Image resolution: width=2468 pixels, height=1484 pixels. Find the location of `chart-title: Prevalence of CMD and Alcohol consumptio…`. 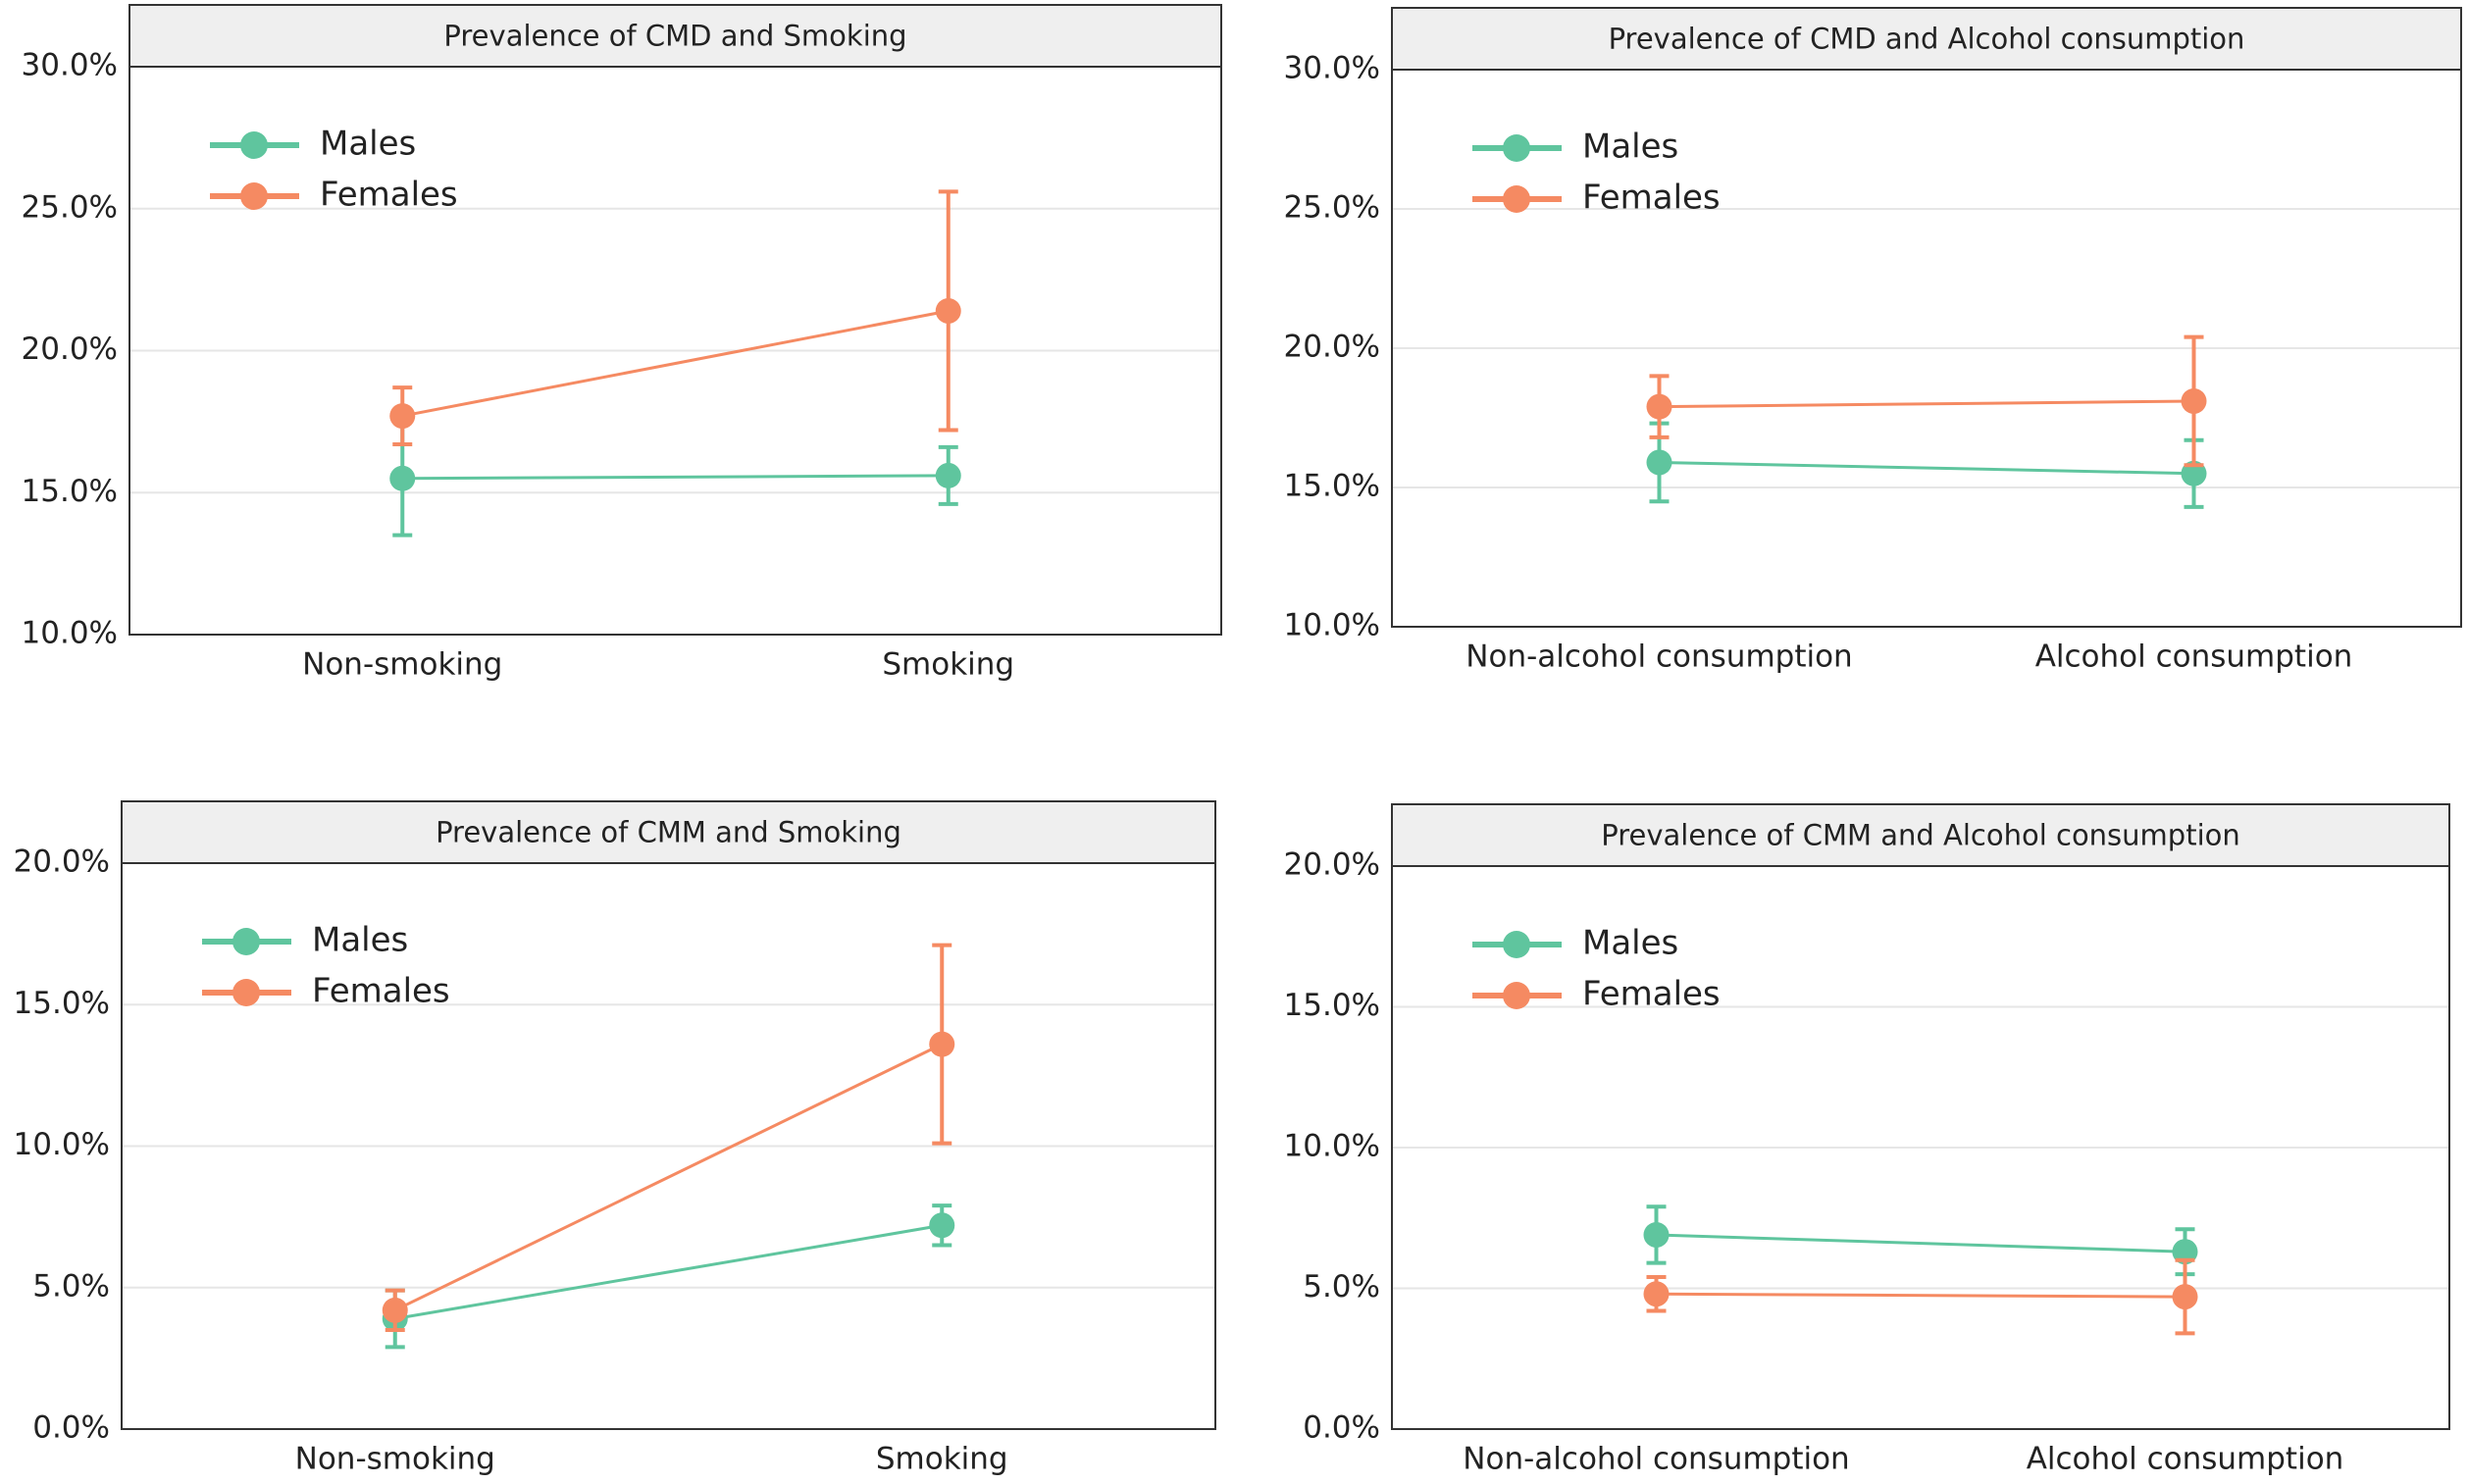

chart-title: Prevalence of CMD and Alcohol consumptio… is located at coordinates (1927, 39).